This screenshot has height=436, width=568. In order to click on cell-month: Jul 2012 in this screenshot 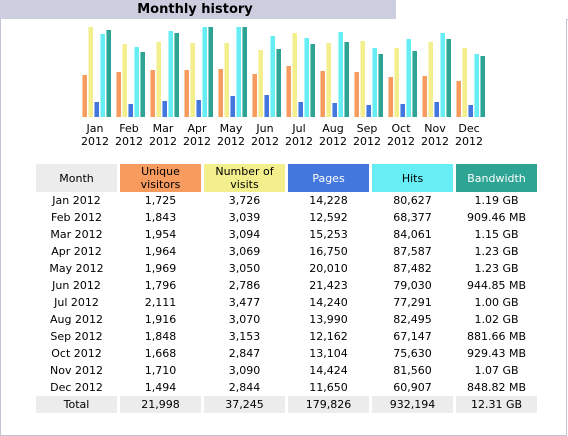, I will do `click(76, 302)`.